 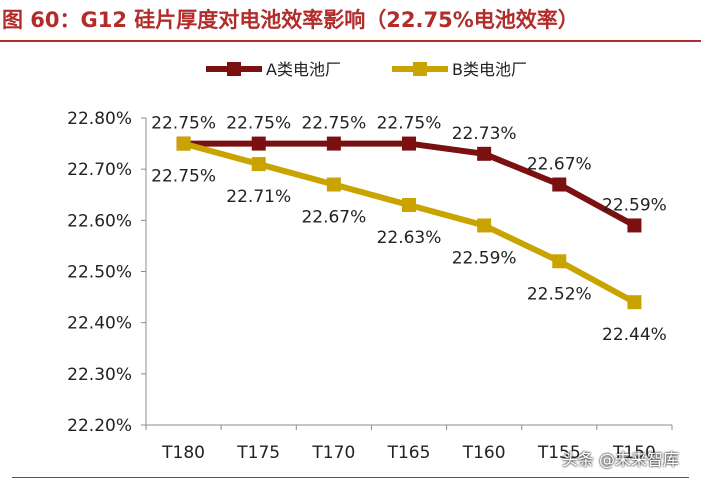 What do you see at coordinates (258, 197) in the screenshot?
I see `data-label-b: 22.71%` at bounding box center [258, 197].